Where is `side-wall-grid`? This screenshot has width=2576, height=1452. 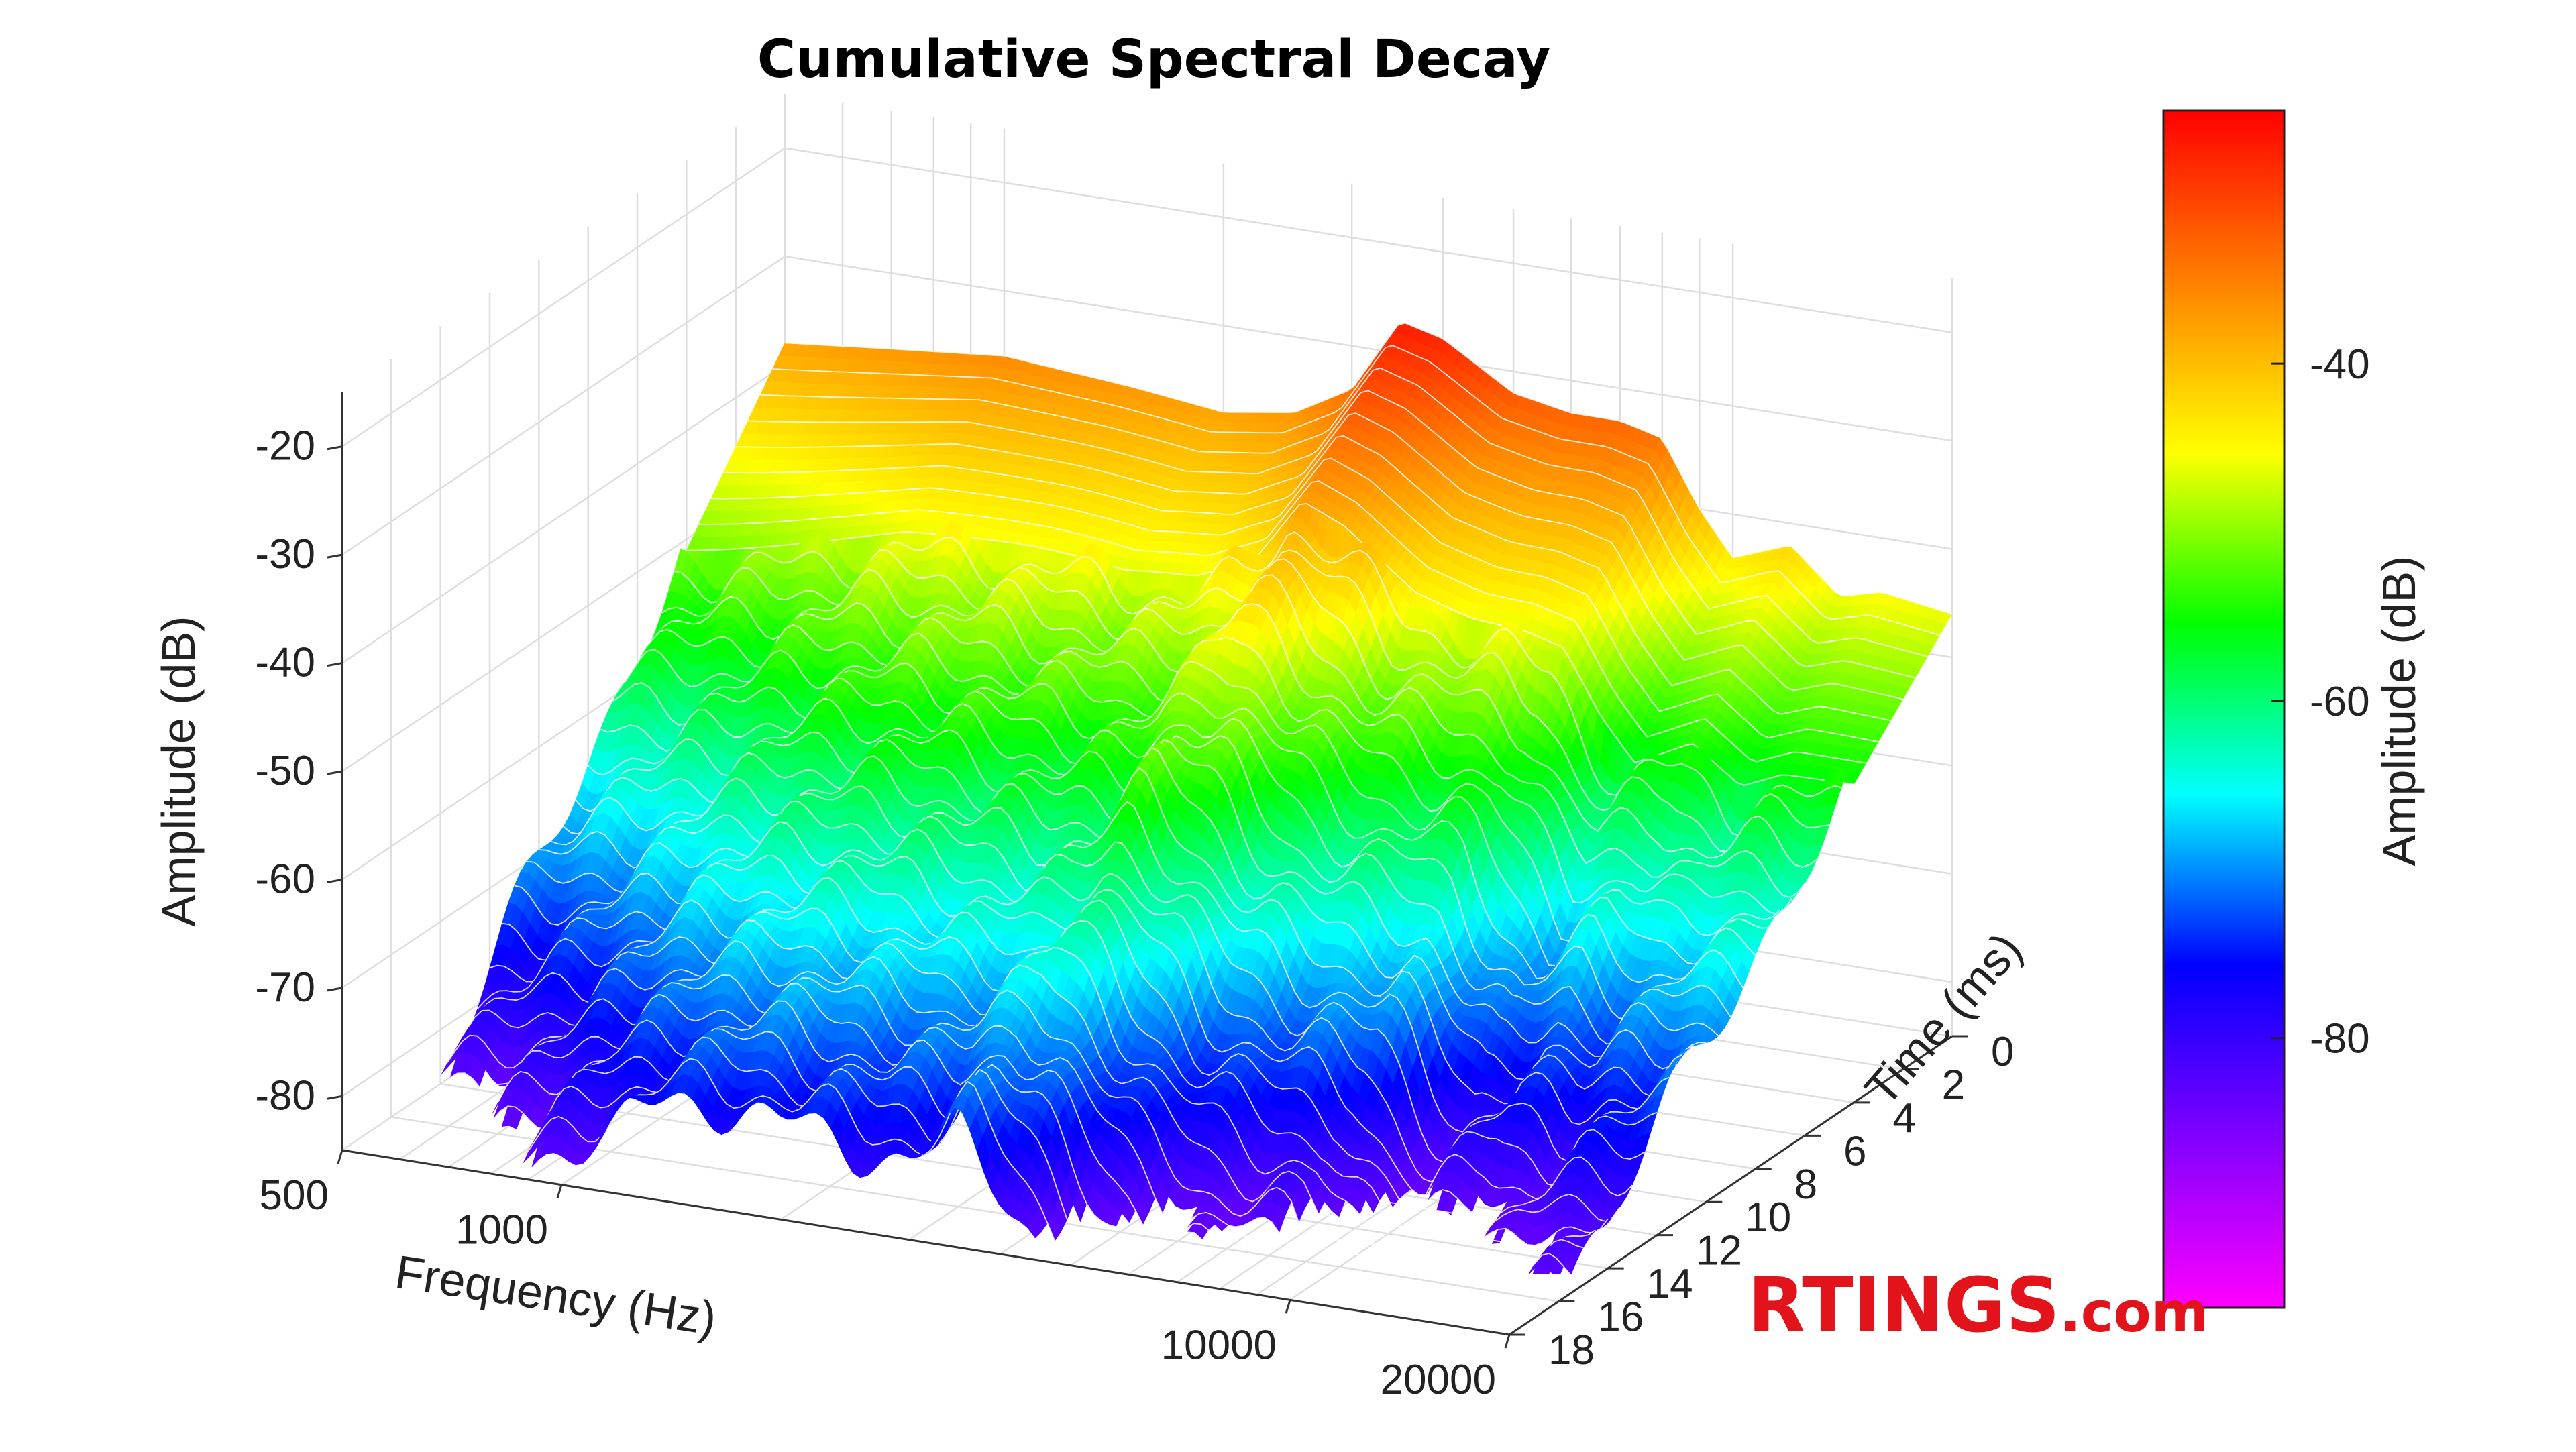 side-wall-grid is located at coordinates (563, 297).